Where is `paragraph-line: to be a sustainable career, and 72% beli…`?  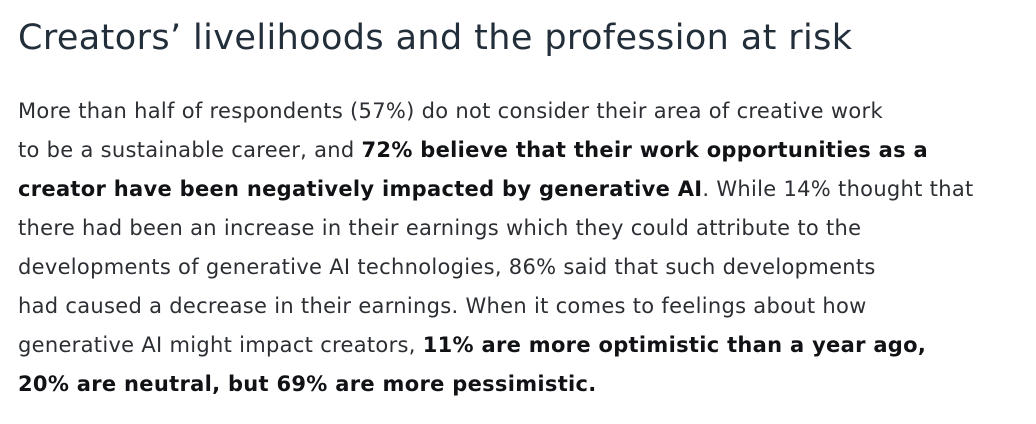 paragraph-line: to be a sustainable career, and 72% beli… is located at coordinates (518, 150).